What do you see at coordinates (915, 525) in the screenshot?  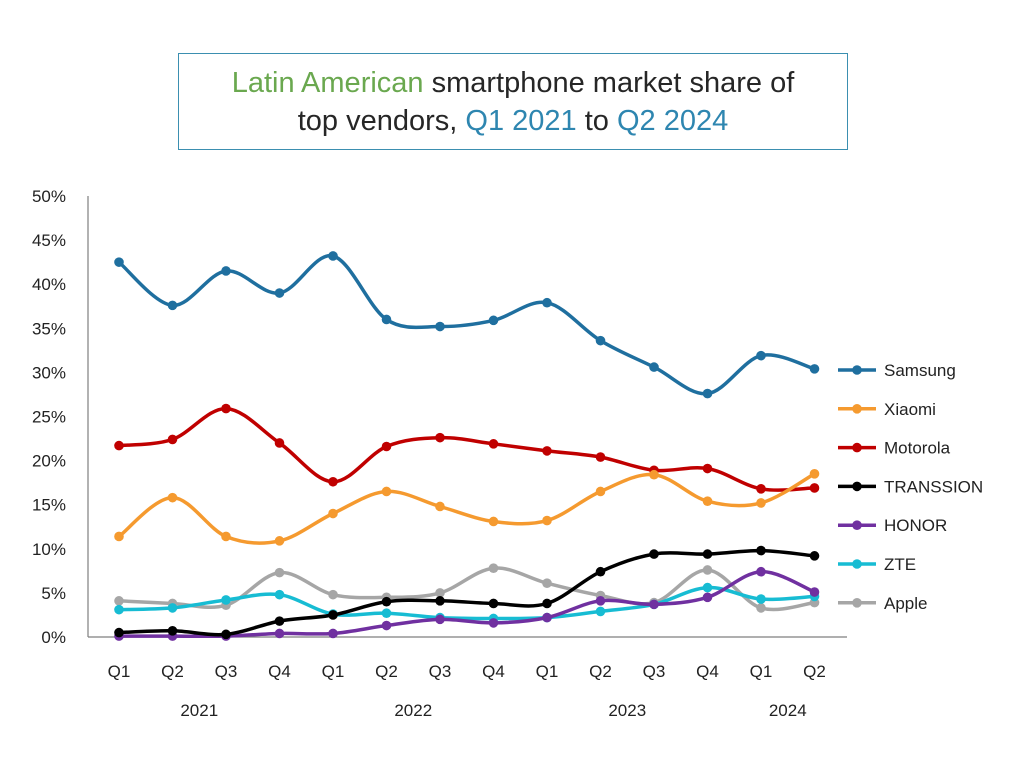 I see `legend-label: HONOR` at bounding box center [915, 525].